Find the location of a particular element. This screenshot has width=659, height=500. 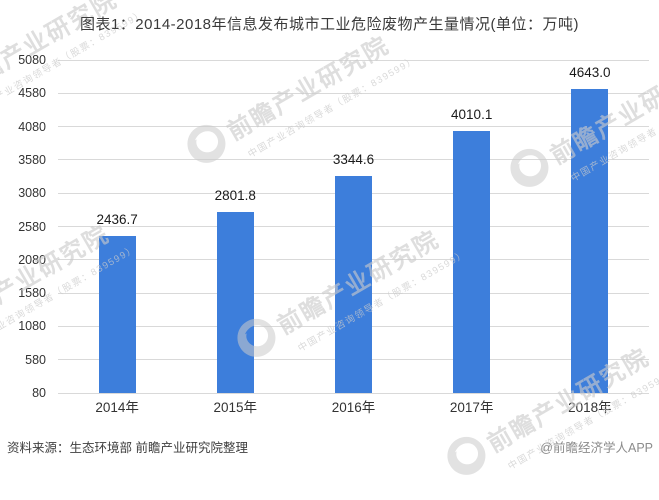

y-axis-tick-label: 2580 is located at coordinates (23, 227).